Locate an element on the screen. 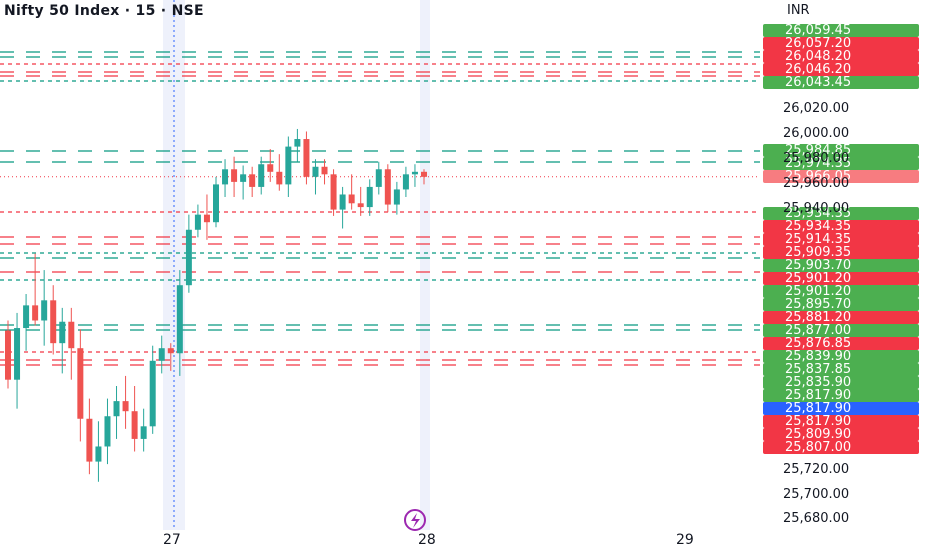  price-tag: 26,043.45 is located at coordinates (841, 82).